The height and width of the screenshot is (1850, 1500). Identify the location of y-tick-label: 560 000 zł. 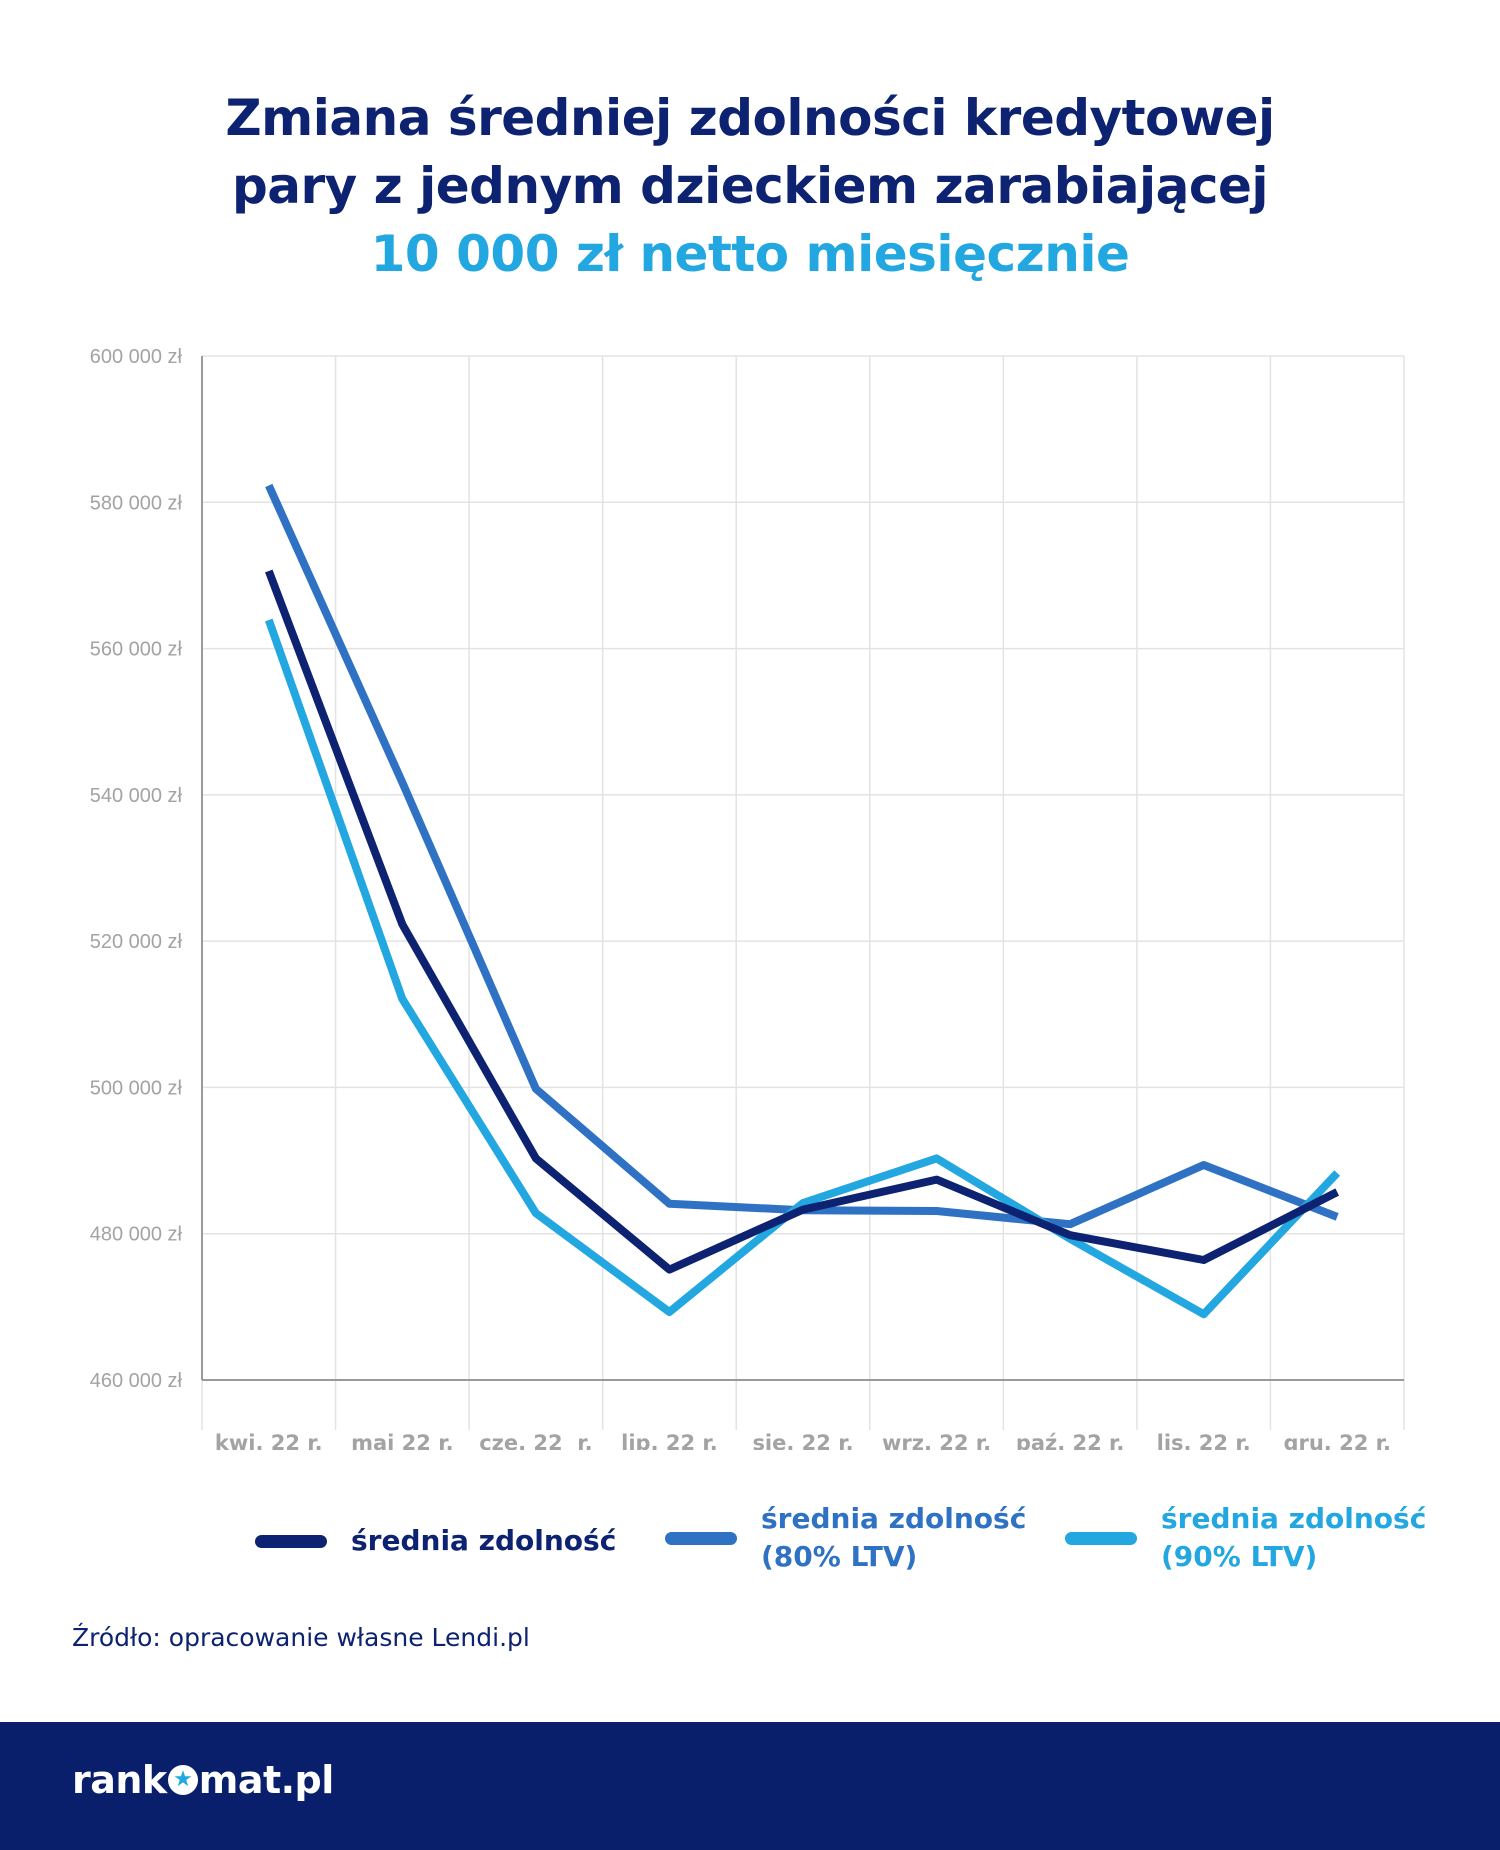
(136, 650).